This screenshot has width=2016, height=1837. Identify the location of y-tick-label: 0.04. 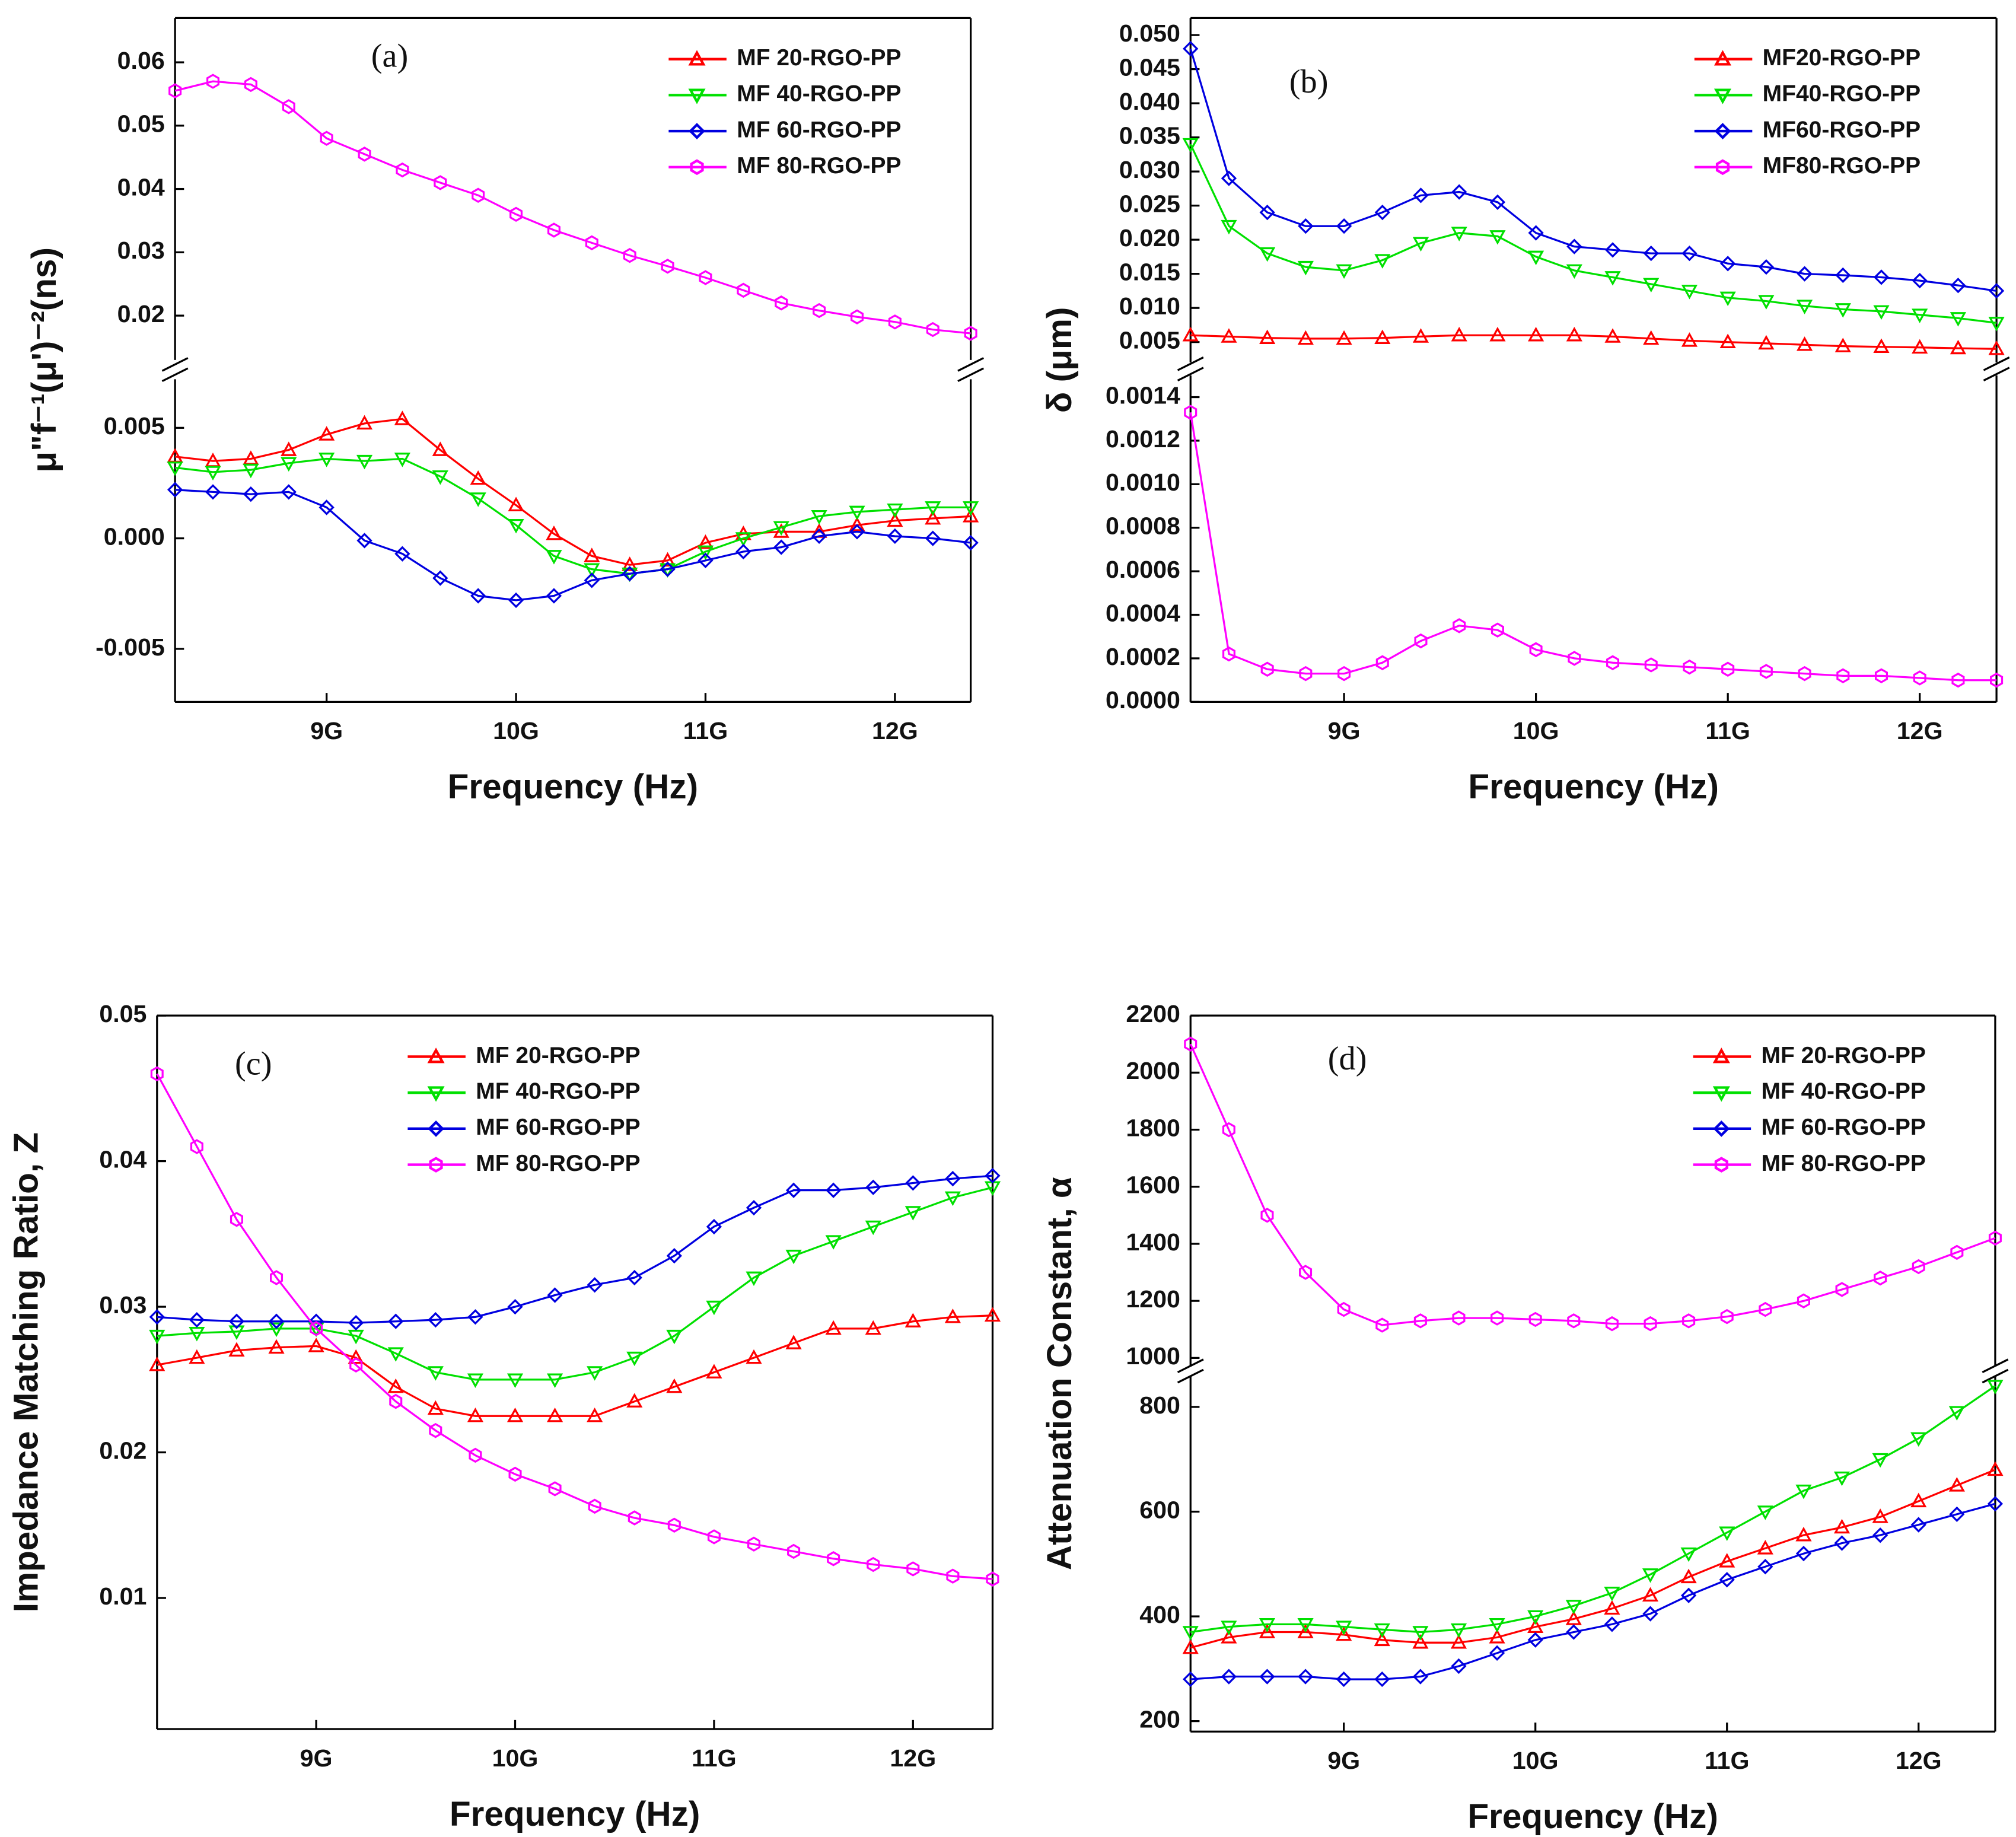
(122, 1159).